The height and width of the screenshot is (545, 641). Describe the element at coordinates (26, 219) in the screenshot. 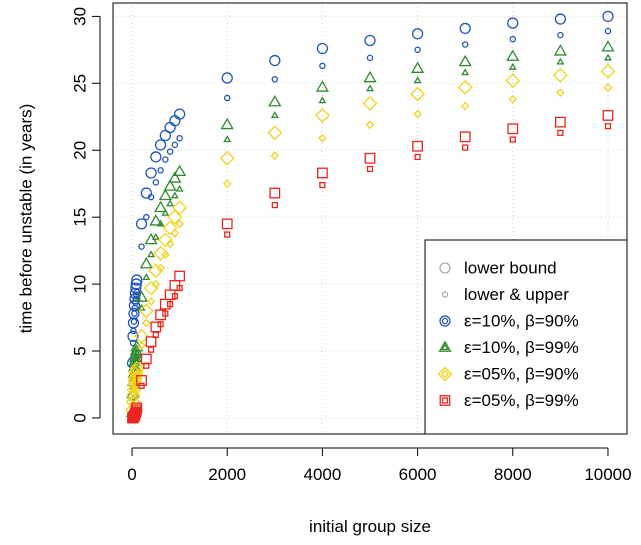

I see `y-axis-title: time before unstable (in years)` at that location.